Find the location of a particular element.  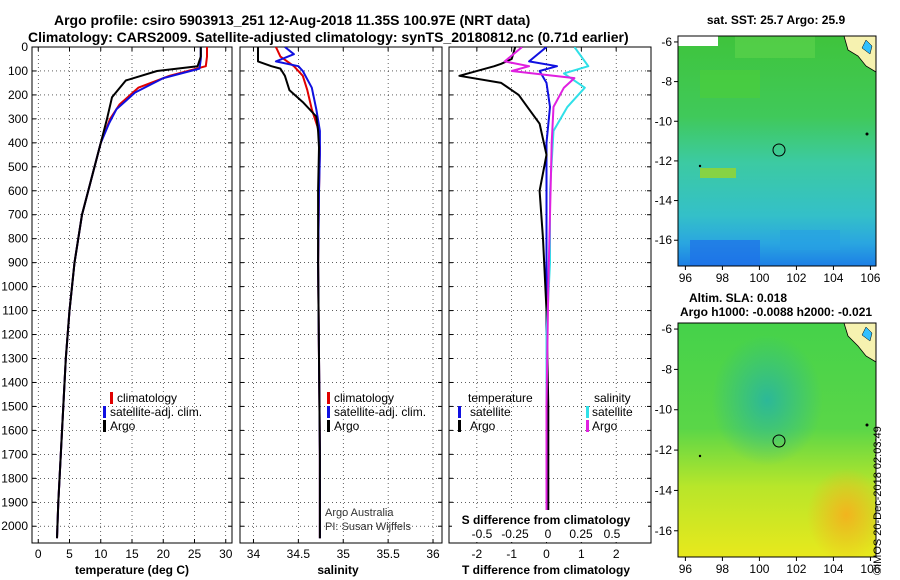

map-lat-label: -8 is located at coordinates (666, 369).